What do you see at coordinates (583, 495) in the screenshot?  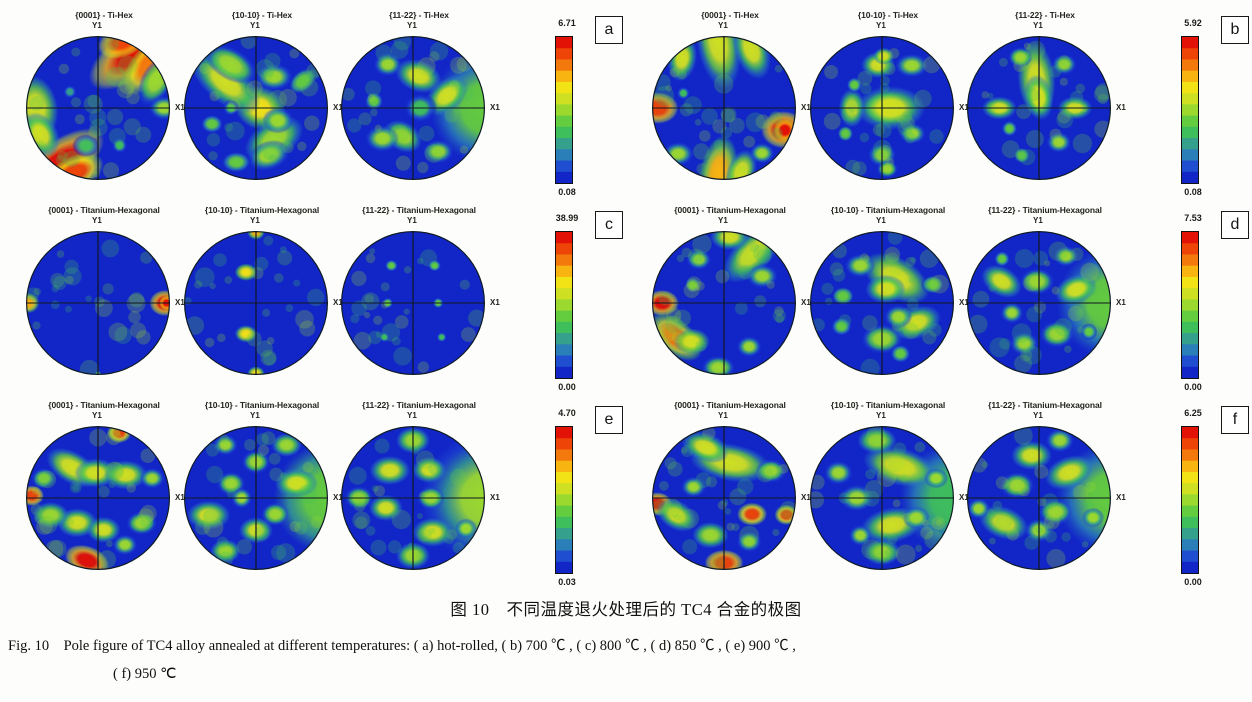 I see `colorbar-e: 4.70 0.03` at bounding box center [583, 495].